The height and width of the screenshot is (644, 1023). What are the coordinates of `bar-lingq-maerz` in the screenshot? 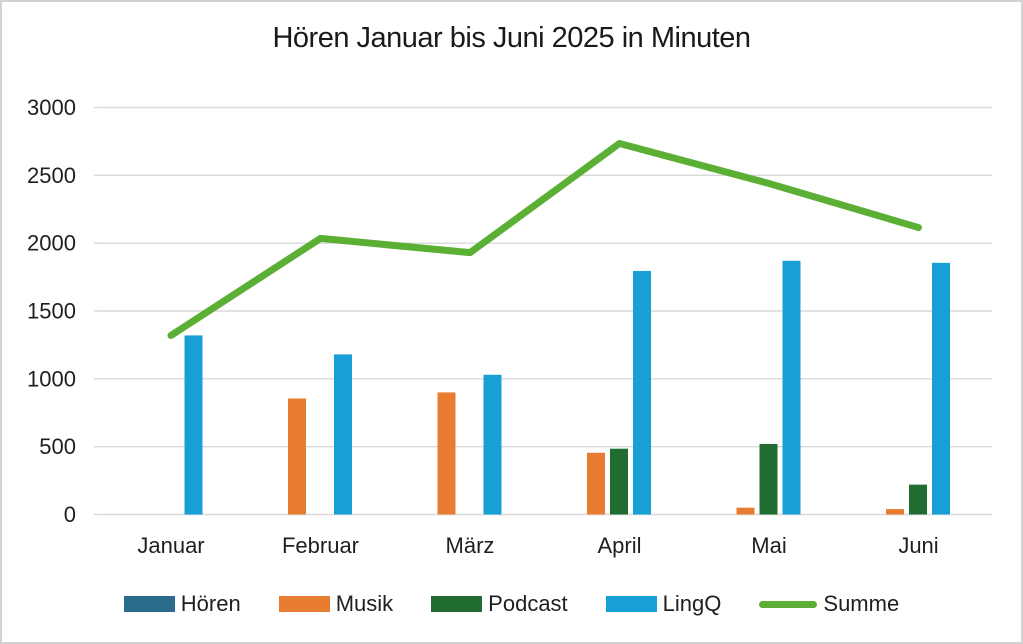 It's located at (492, 444).